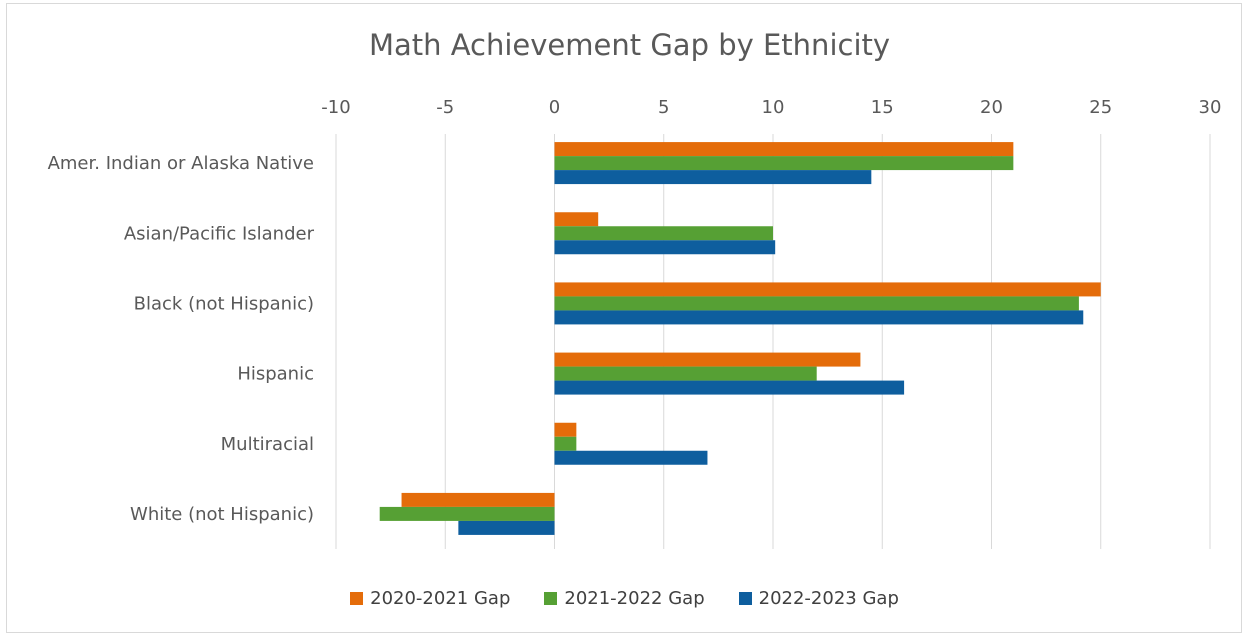 The height and width of the screenshot is (638, 1249). What do you see at coordinates (267, 444) in the screenshot?
I see `category-label: Multiracial` at bounding box center [267, 444].